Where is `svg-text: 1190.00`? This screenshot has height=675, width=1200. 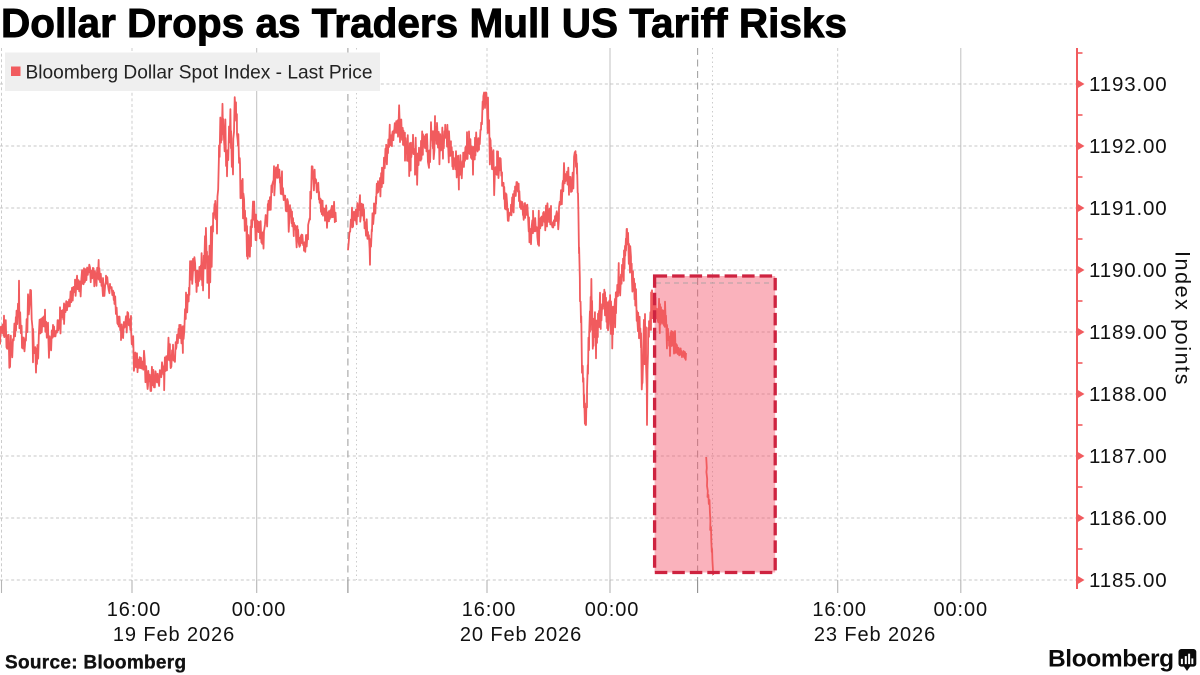 svg-text: 1190.00 is located at coordinates (1128, 270).